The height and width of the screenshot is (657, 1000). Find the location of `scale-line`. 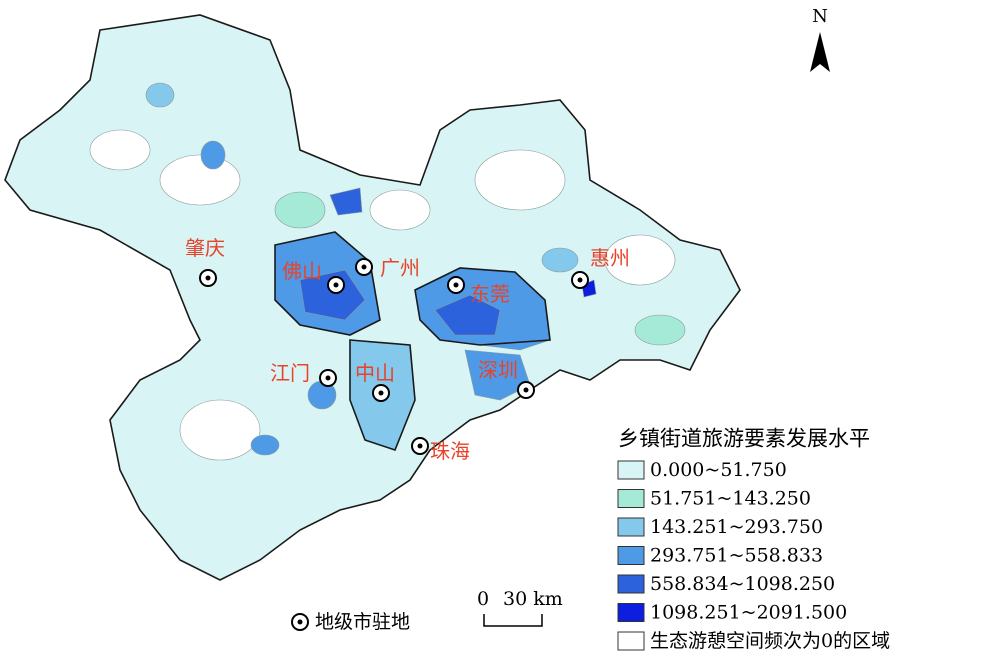

scale-line is located at coordinates (513, 620).